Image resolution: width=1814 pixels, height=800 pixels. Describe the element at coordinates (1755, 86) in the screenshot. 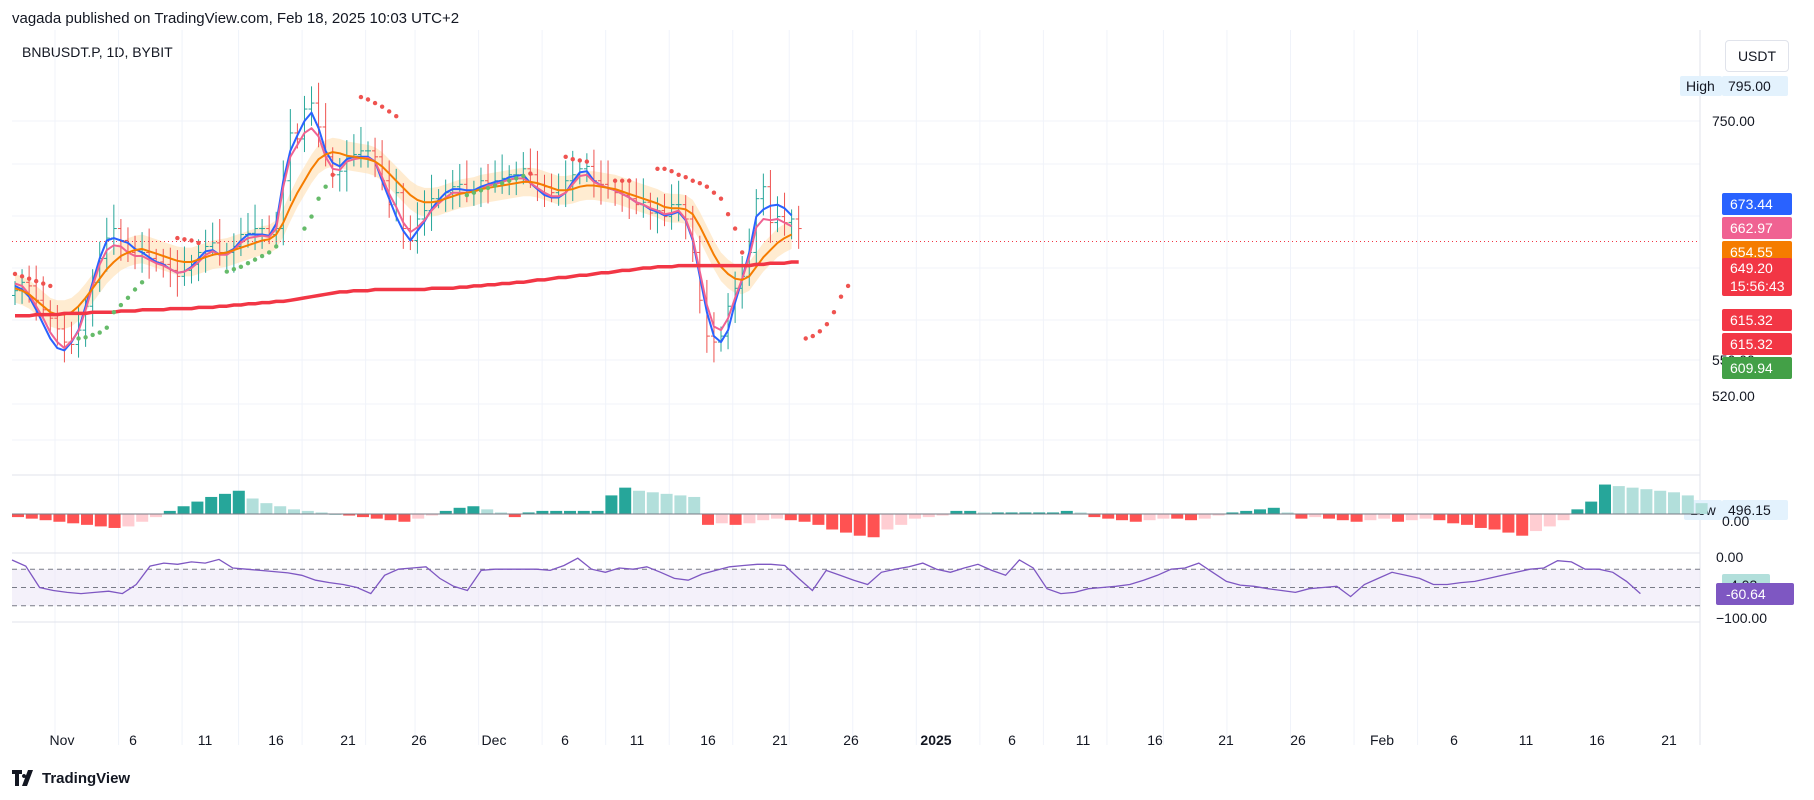

I see `high-value-bg` at that location.